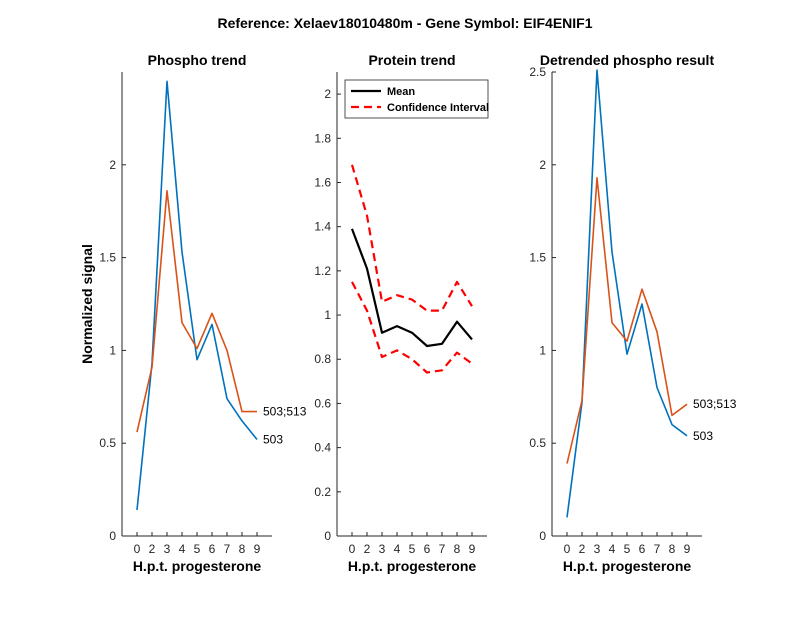  Describe the element at coordinates (87, 304) in the screenshot. I see `y-axis-label: Normalized signal` at that location.